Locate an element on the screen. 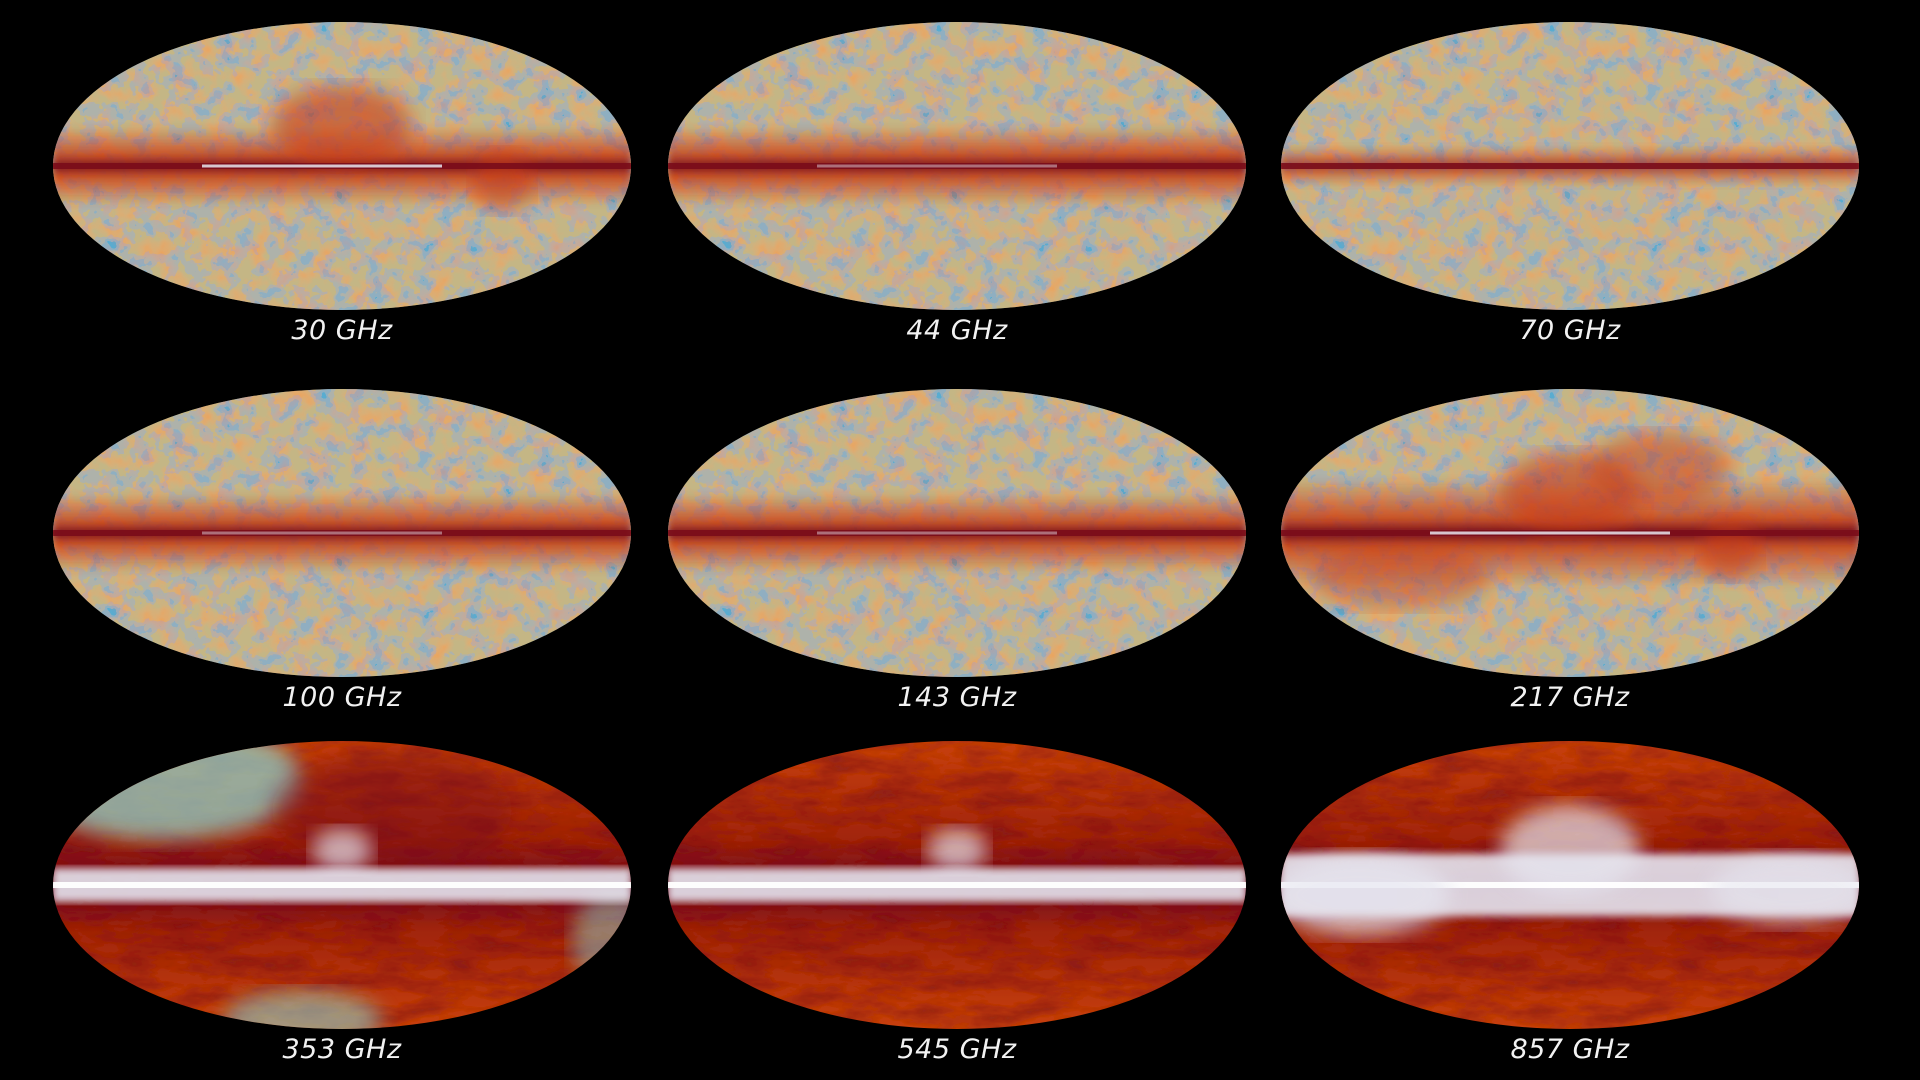 This screenshot has width=1920, height=1080. map-panel: 545 GHz is located at coordinates (957, 902).